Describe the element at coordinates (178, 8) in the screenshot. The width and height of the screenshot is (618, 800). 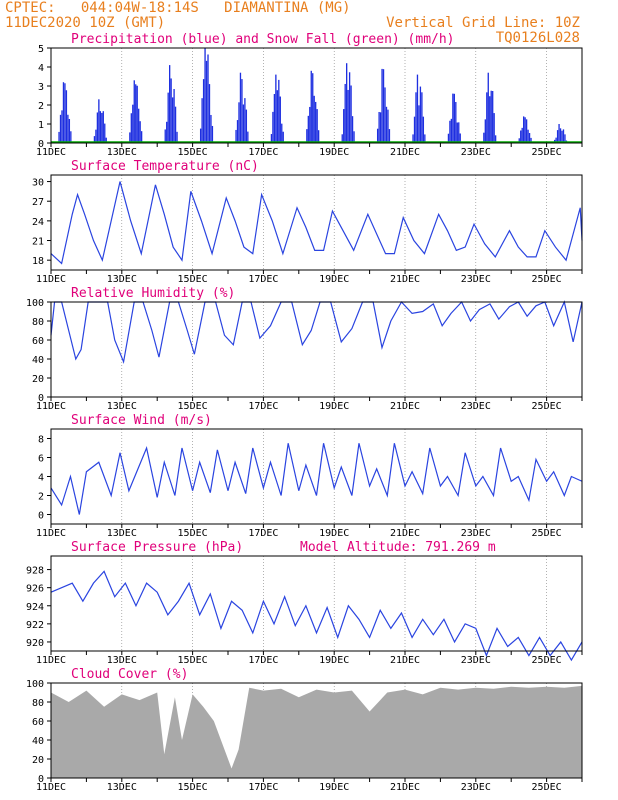
I see `header-station: CPTEC: 044:04W-18:14S DIAMANTINA (MG)` at that location.